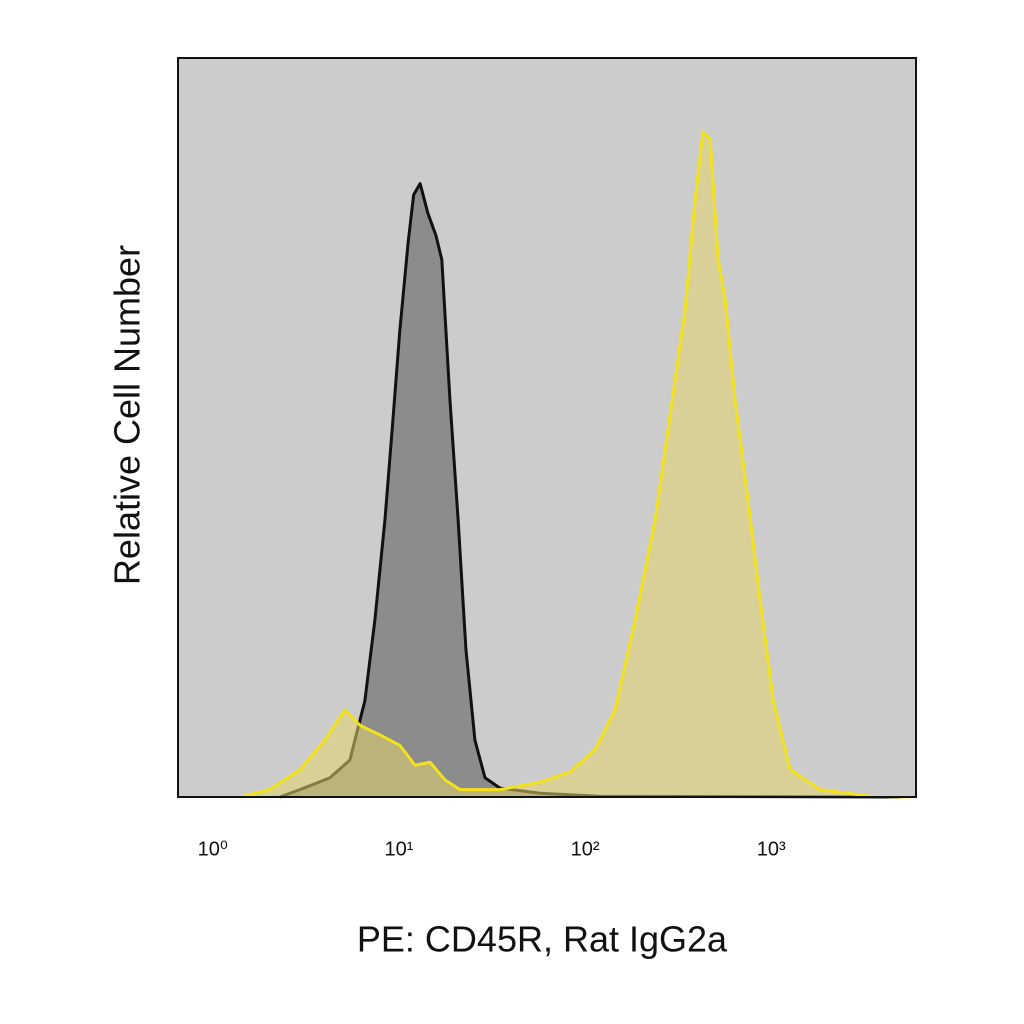 The image size is (1024, 1024). I want to click on y-axis-label: Relative Cell Number, so click(127, 415).